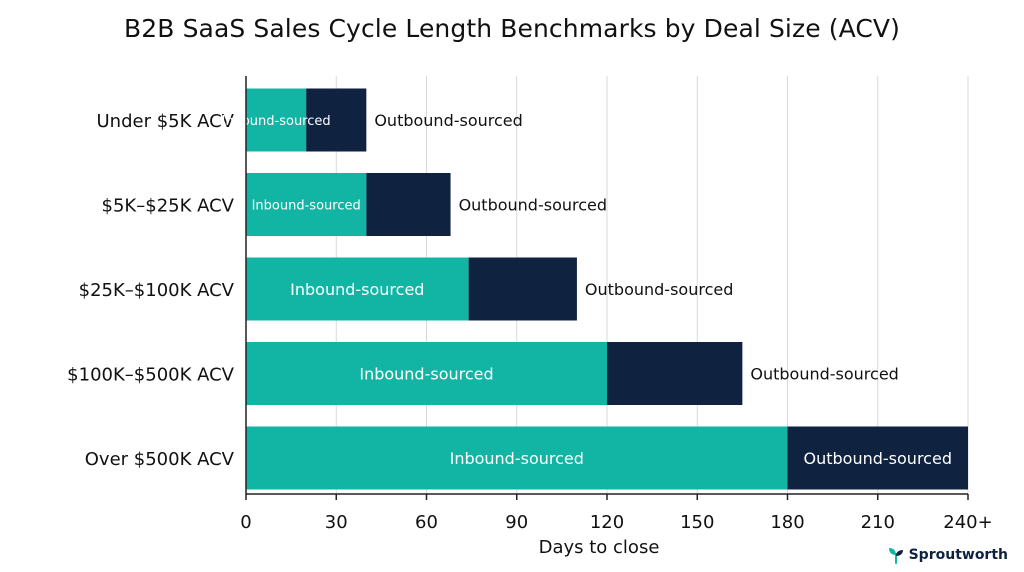 The image size is (1024, 572). Describe the element at coordinates (878, 522) in the screenshot. I see `x-tick-label: 210` at that location.